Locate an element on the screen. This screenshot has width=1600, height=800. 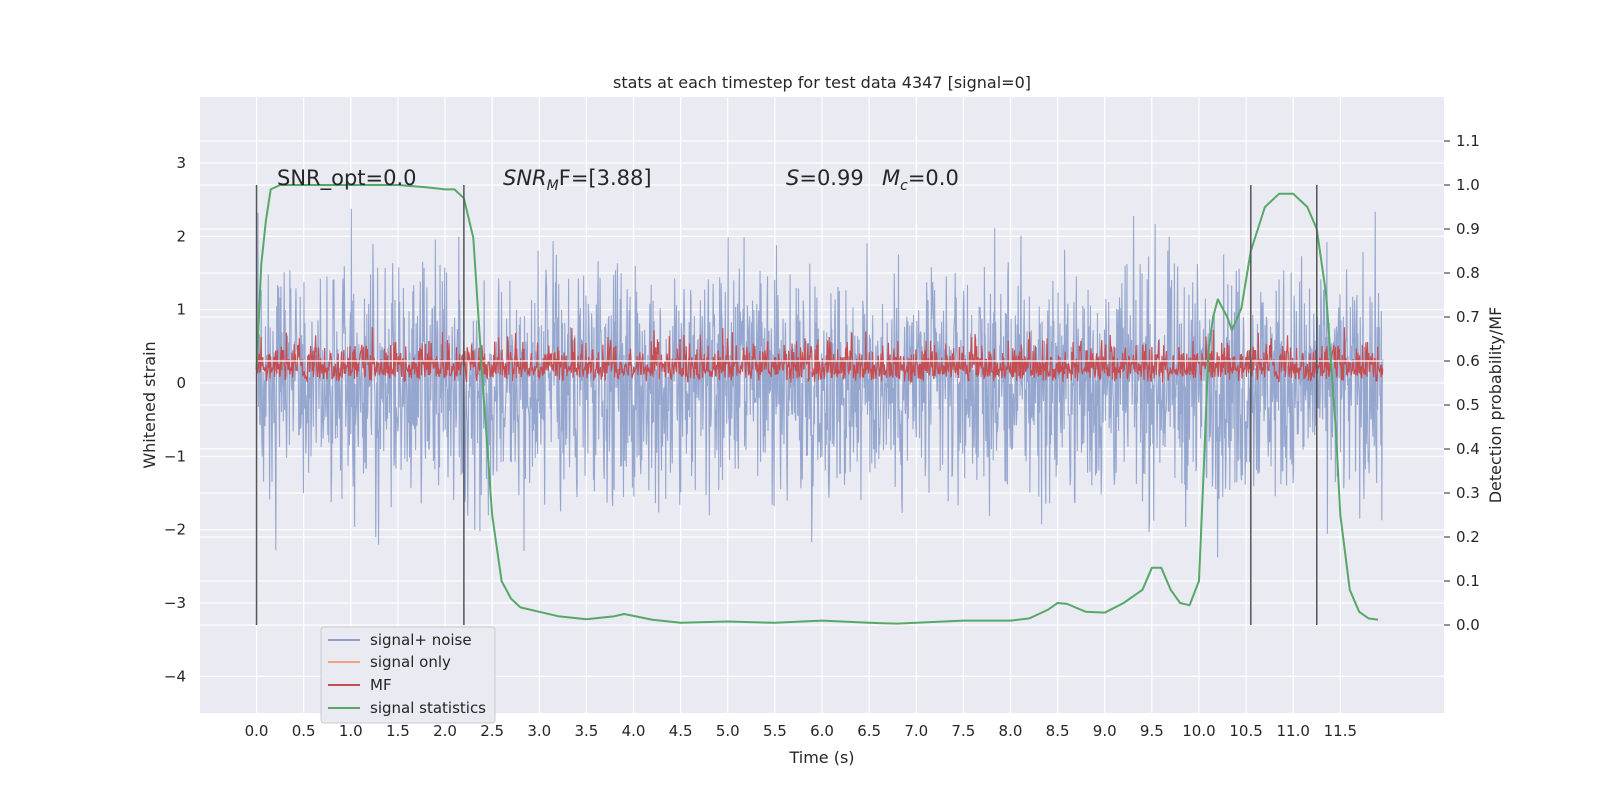
annotation-s: S=0.99 is located at coordinates (825, 178).